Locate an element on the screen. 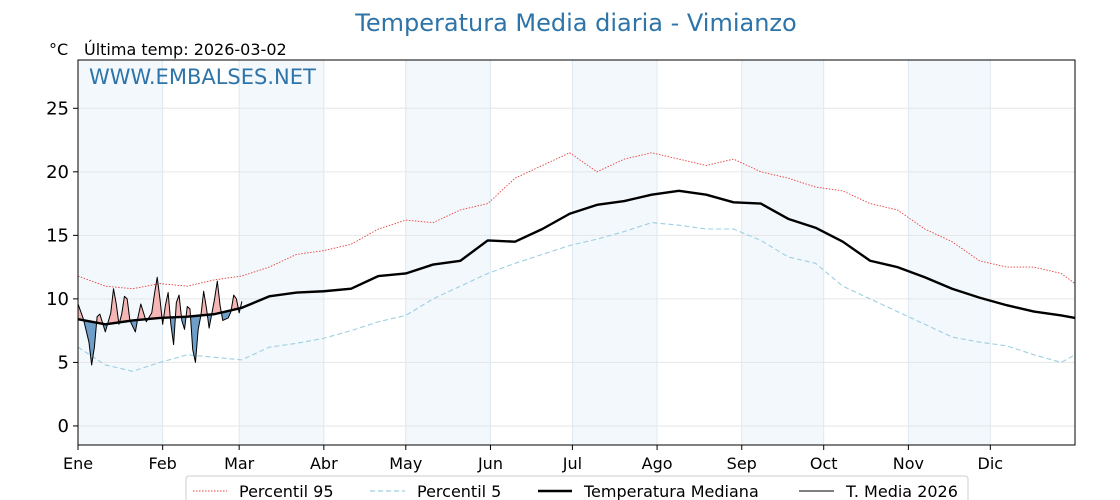  x-tick-label: Dic is located at coordinates (991, 463).